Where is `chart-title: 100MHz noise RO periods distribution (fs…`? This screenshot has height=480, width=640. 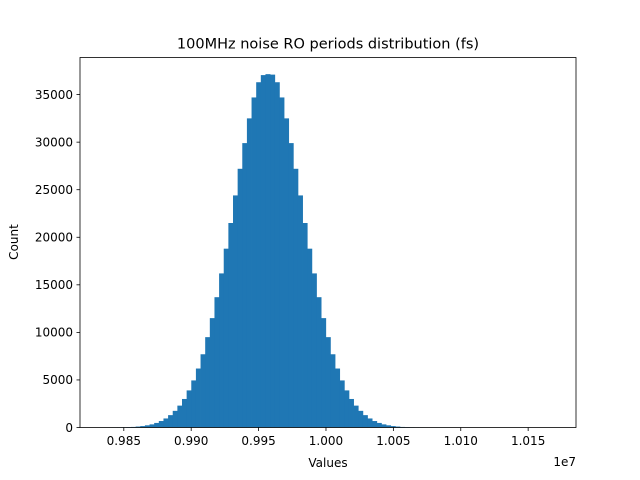 chart-title: 100MHz noise RO periods distribution (fs… is located at coordinates (328, 45).